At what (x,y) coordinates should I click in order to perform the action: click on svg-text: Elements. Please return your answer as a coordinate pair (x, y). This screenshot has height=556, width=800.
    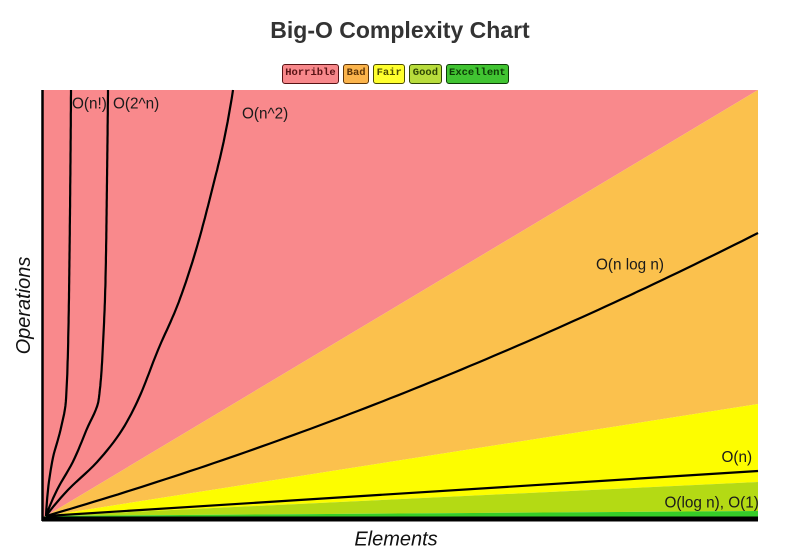
    Looking at the image, I should click on (395, 540).